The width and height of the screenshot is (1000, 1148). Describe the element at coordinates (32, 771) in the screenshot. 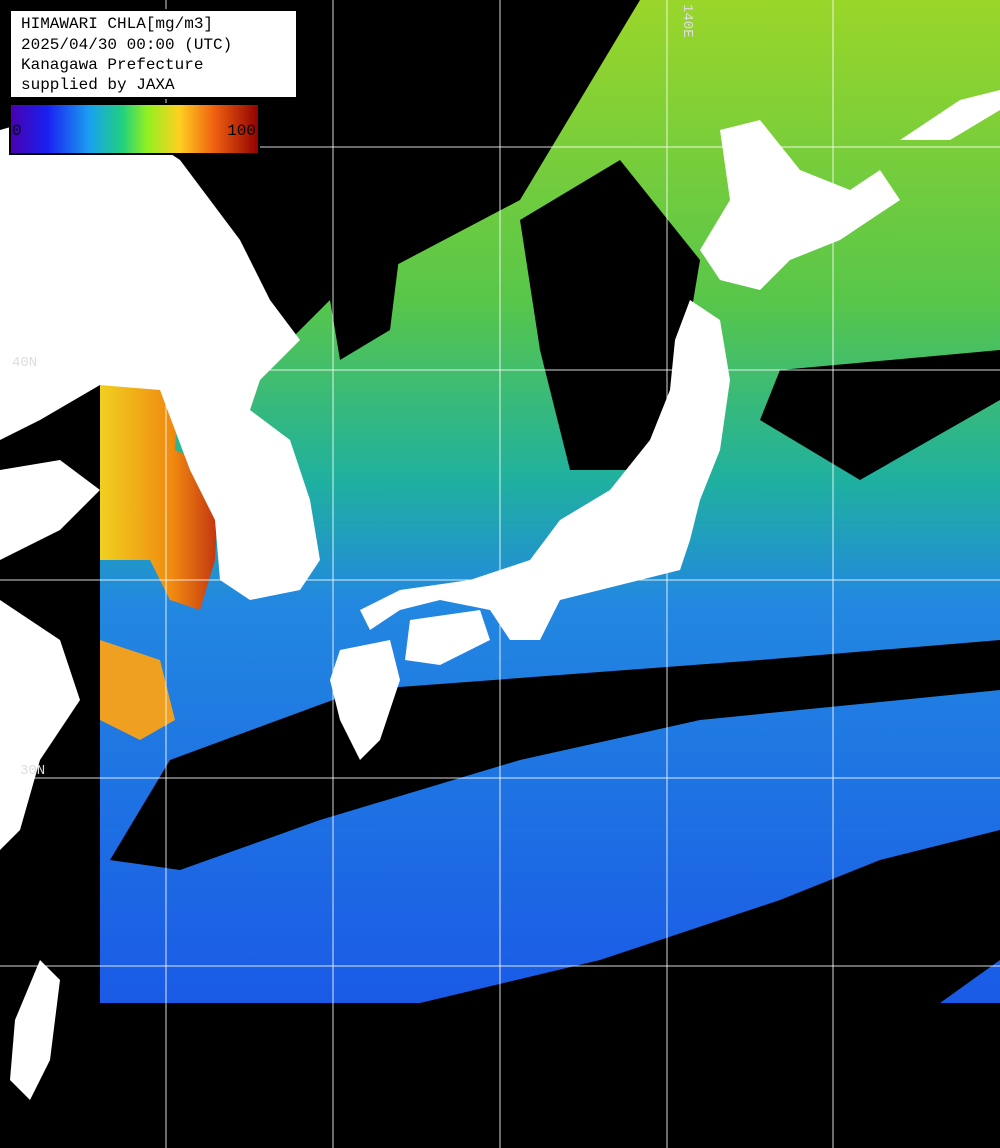

I see `lat-label: 30N` at that location.